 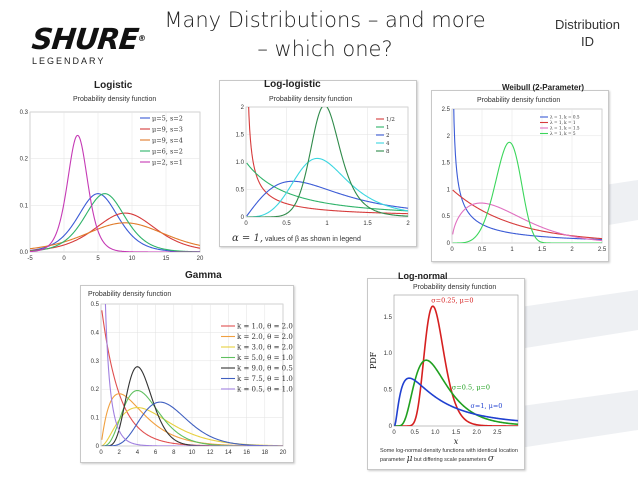 What do you see at coordinates (167, 162) in the screenshot?
I see `legend-label: μ=2, s=1` at bounding box center [167, 162].